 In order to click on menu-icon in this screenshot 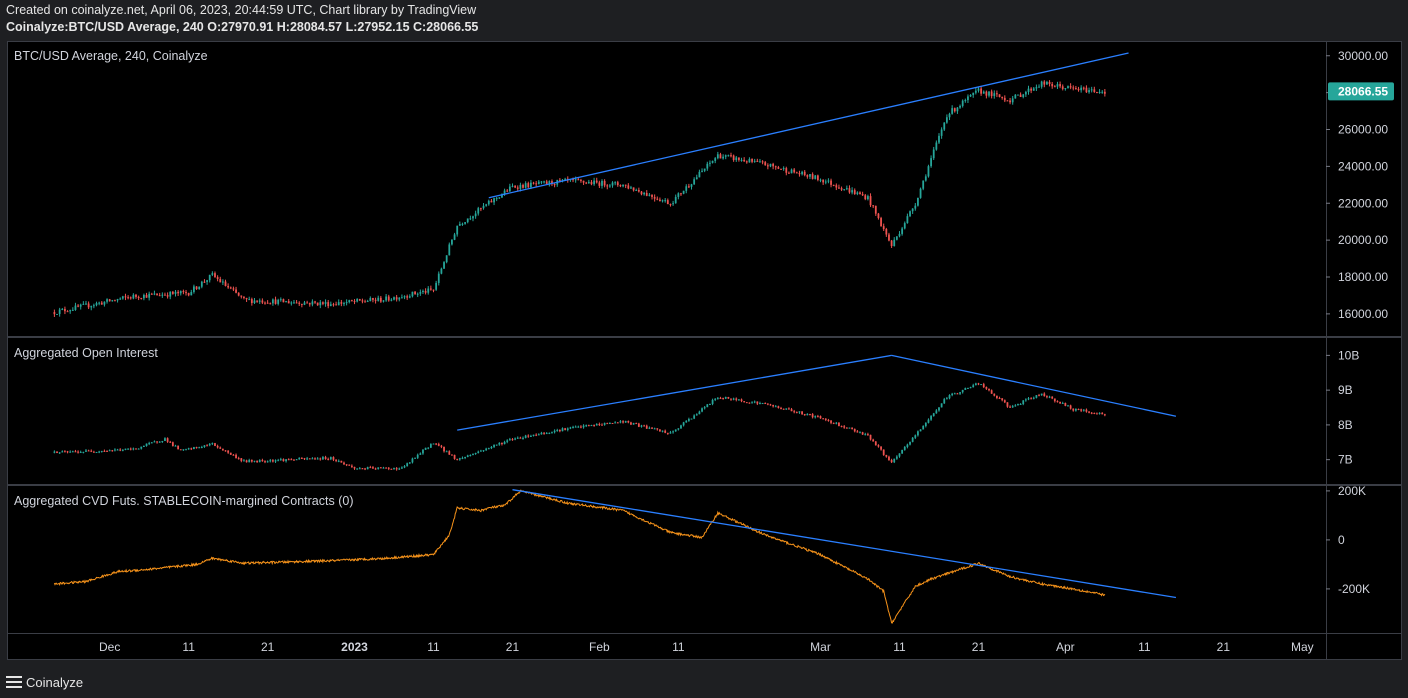, I will do `click(14, 682)`.